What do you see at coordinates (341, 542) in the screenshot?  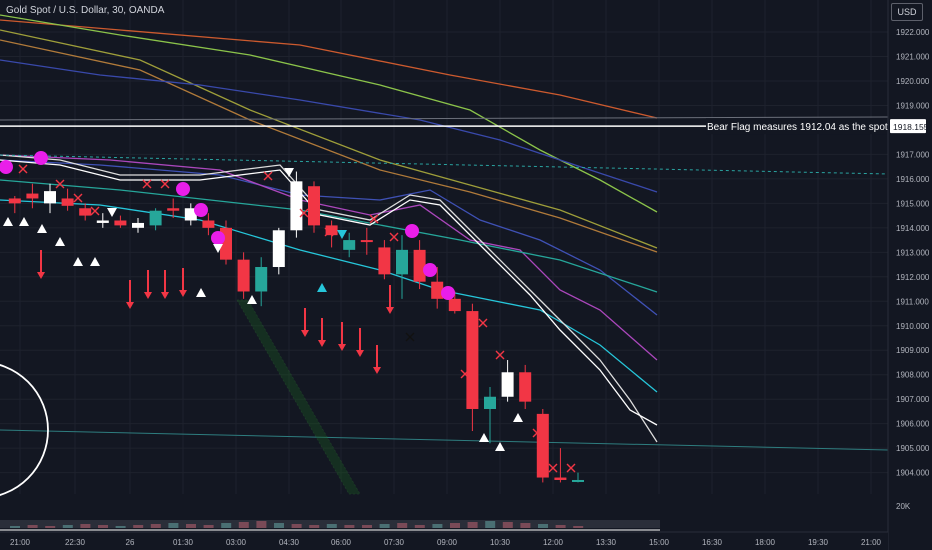 I see `time-tick-label: 06:00` at bounding box center [341, 542].